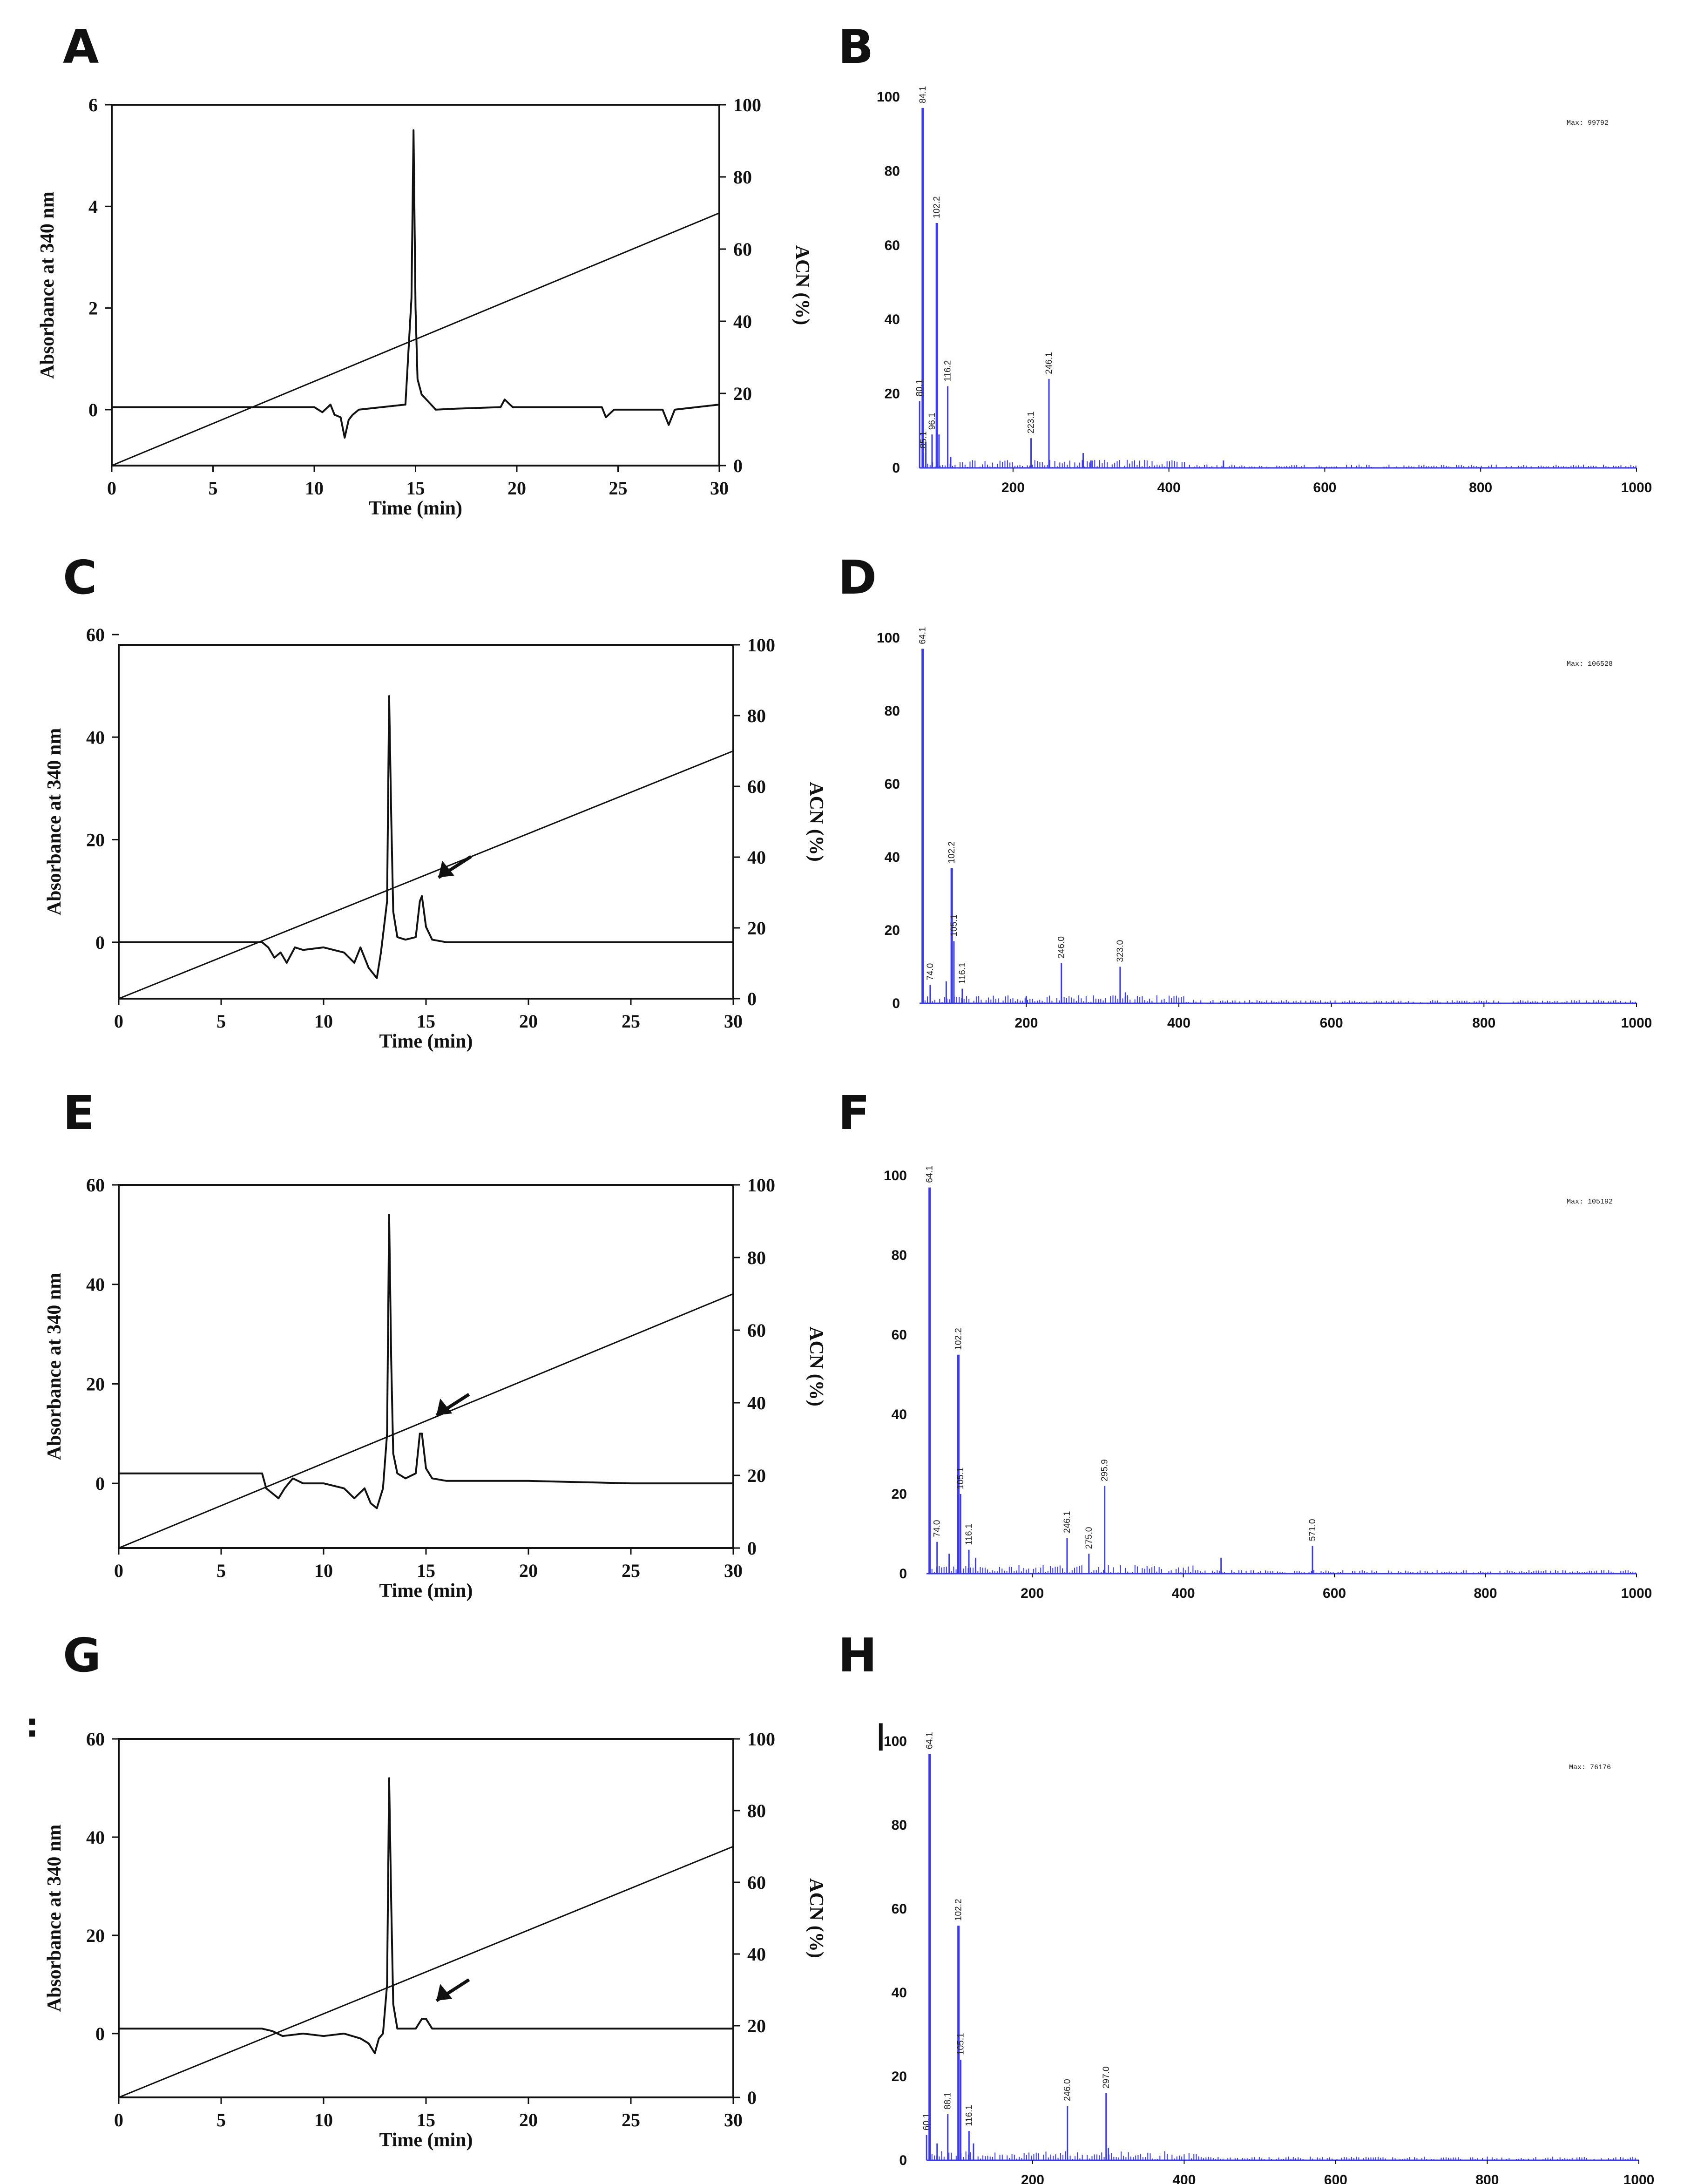 This screenshot has height=2184, width=1684. What do you see at coordinates (415, 508) in the screenshot?
I see `x-axis-title: Time (min)` at bounding box center [415, 508].